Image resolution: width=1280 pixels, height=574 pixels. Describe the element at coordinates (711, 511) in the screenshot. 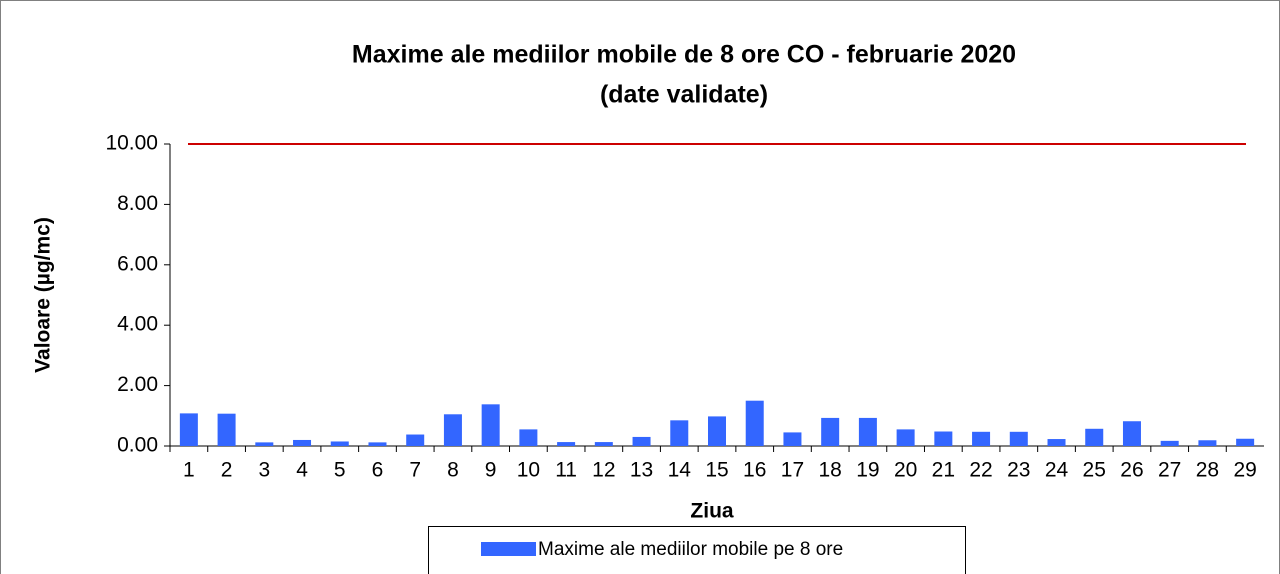

I see `x-axis-label: Ziua` at that location.